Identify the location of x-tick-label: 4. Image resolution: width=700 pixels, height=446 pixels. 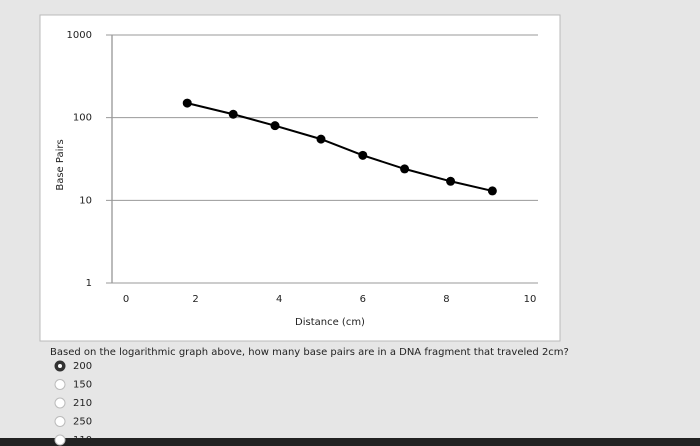
(279, 299).